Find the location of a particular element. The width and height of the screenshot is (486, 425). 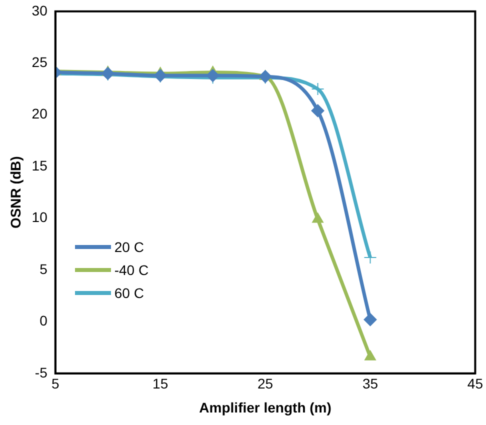

y-tick-label: -5 is located at coordinates (41, 372).